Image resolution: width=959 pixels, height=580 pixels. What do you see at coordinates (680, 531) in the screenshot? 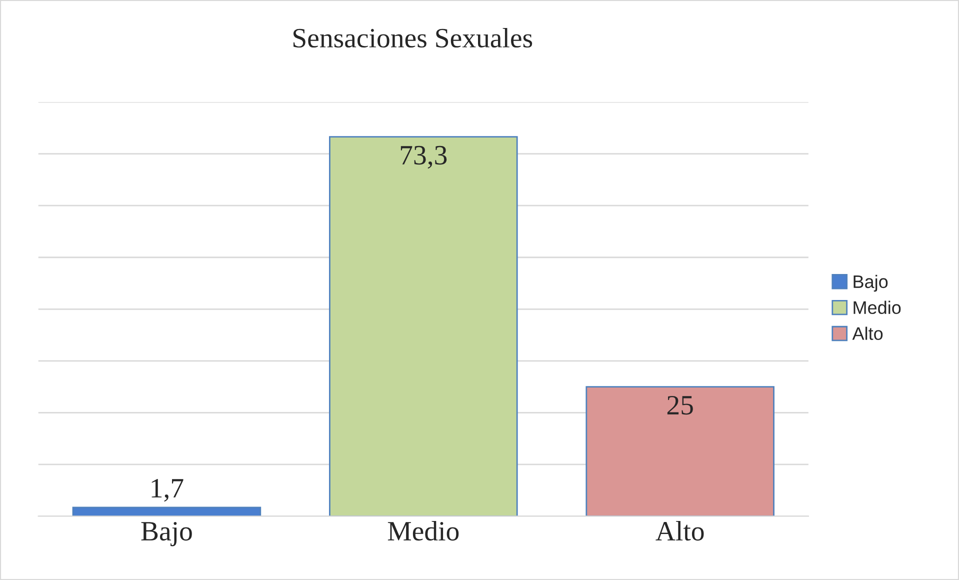
I see `x-tick-label: Alto` at bounding box center [680, 531].